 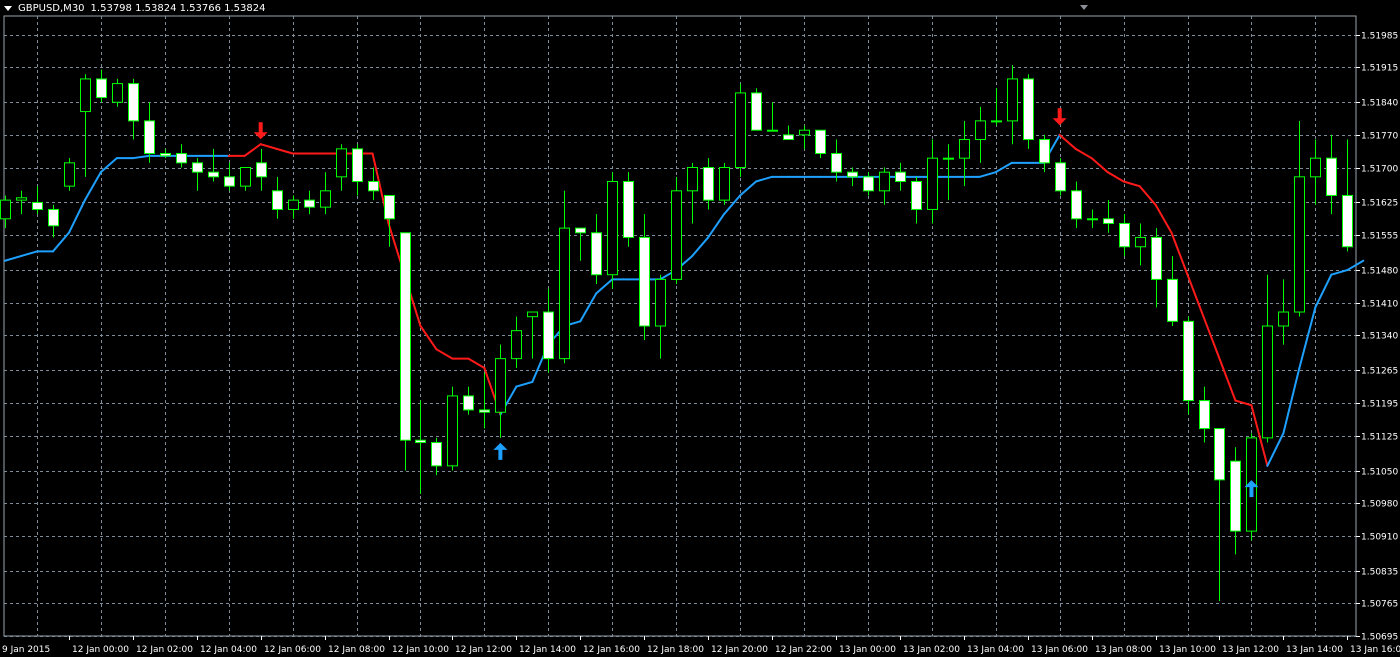 I want to click on price-tick-label: 1.51340, so click(x=1379, y=337).